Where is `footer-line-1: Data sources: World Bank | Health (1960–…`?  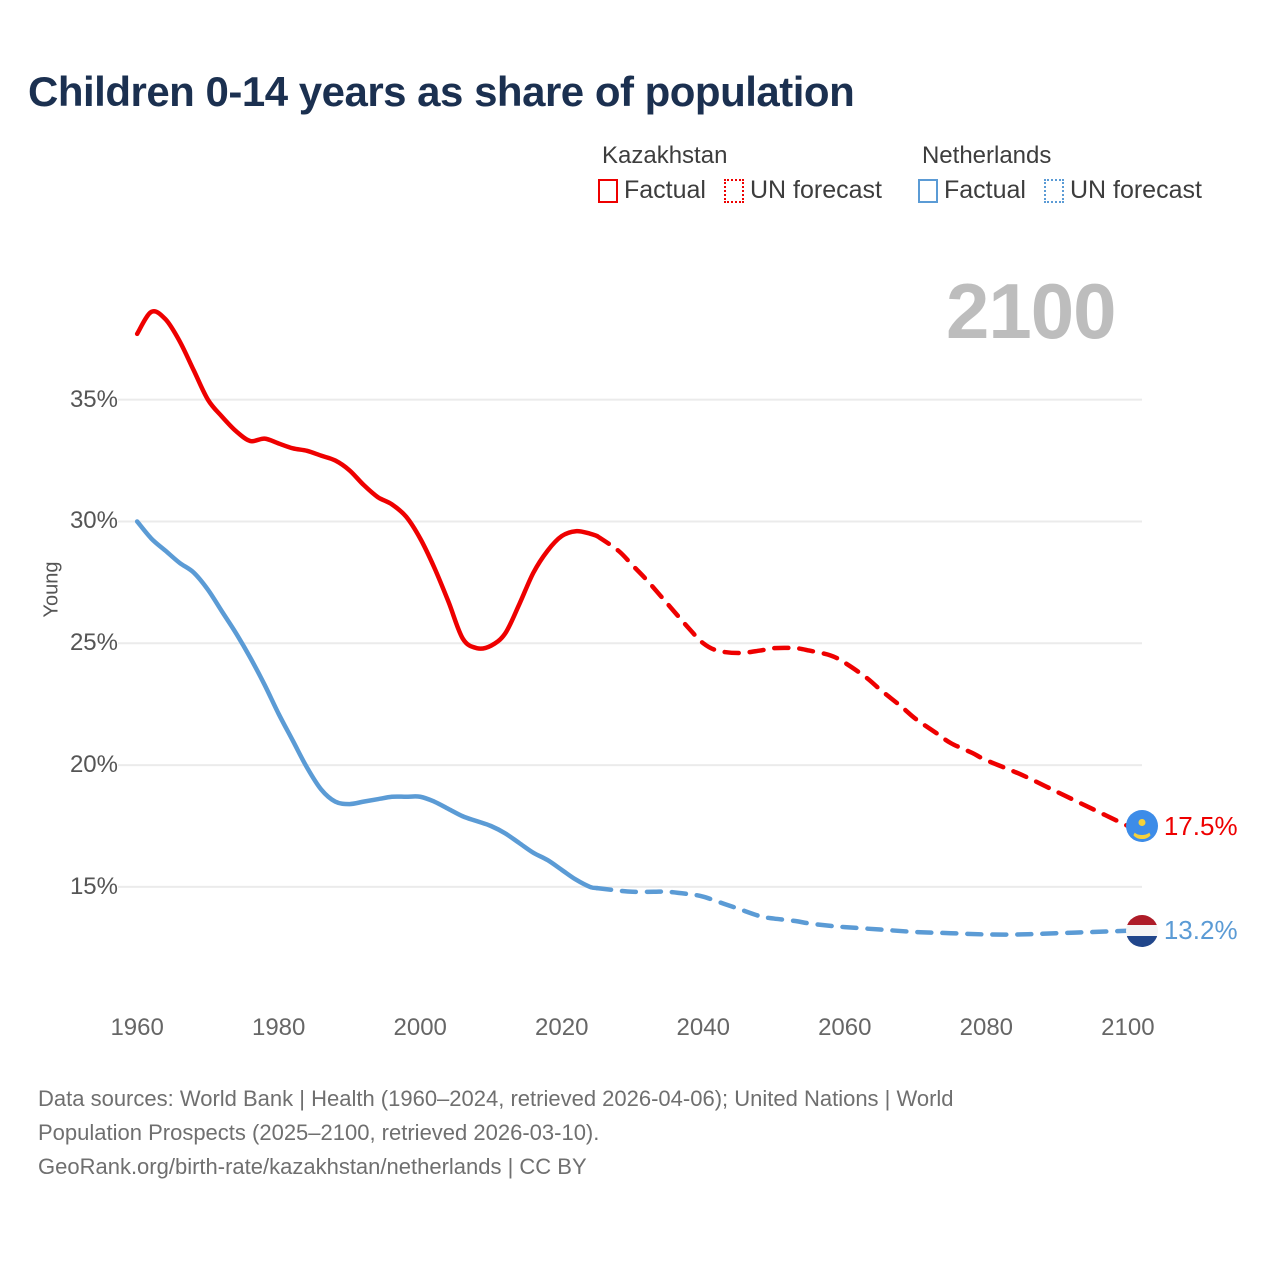 footer-line-1: Data sources: World Bank | Health (1960–… is located at coordinates (496, 1098).